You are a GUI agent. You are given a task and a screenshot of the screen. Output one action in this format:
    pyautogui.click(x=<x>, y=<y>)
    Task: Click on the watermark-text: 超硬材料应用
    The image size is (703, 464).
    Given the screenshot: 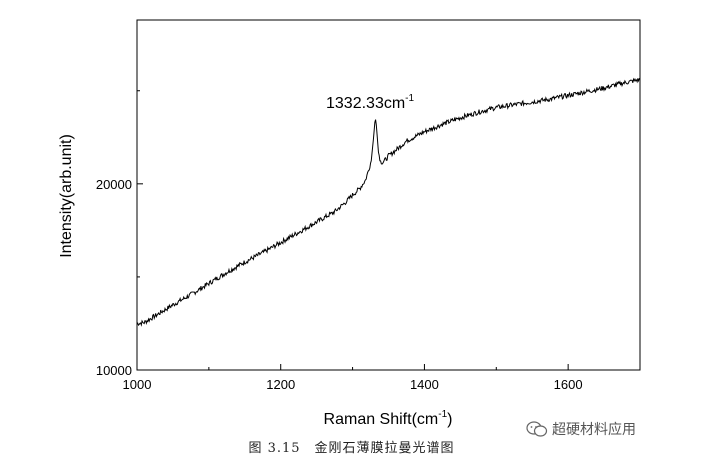 What is the action you would take?
    pyautogui.click(x=594, y=430)
    